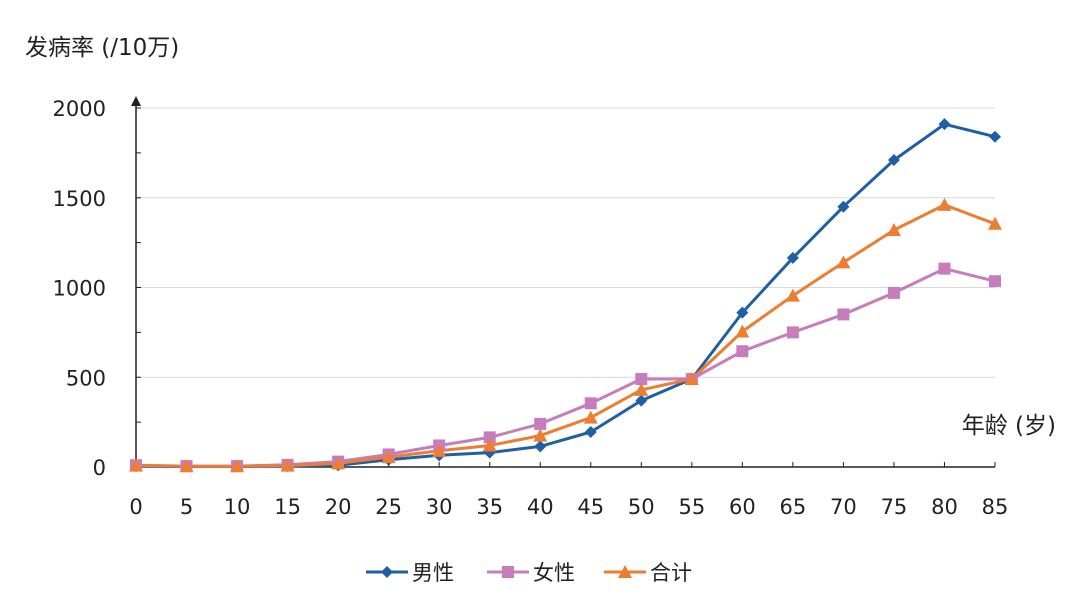 This screenshot has height=601, width=1080. I want to click on legend: 男性 女性 合计, so click(529, 573).